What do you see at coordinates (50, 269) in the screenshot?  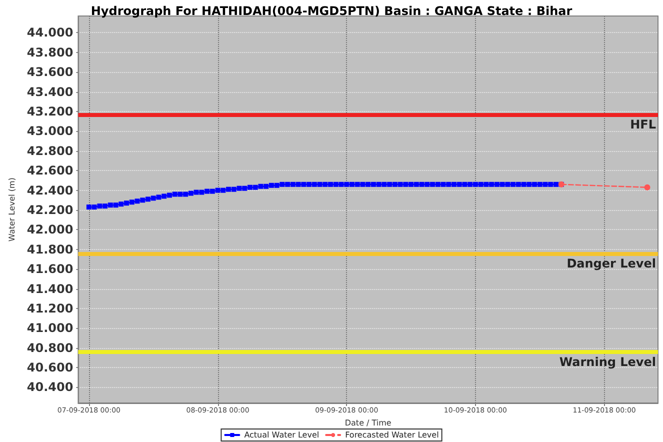 I see `y-tick-label: 41.600` at bounding box center [50, 269].